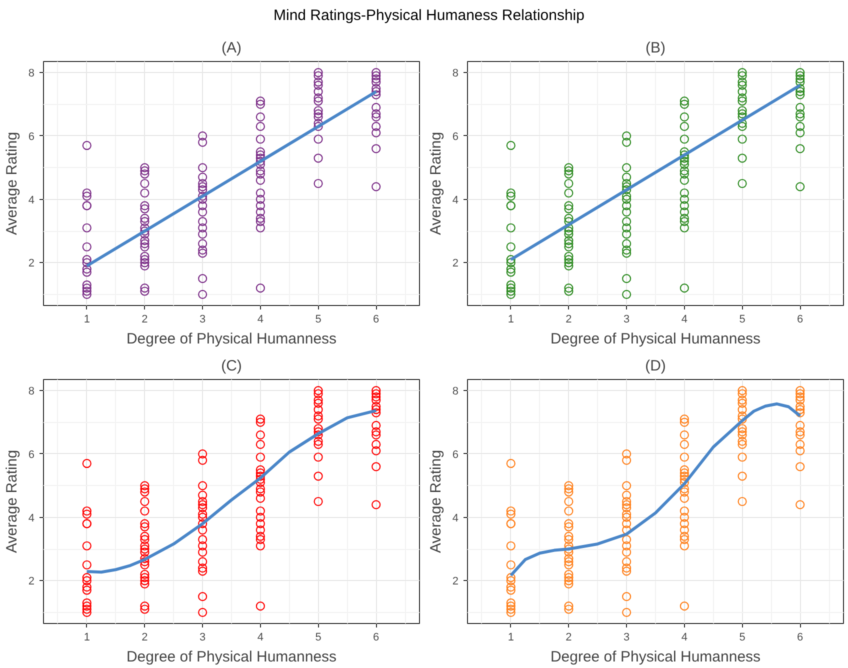 This screenshot has height=668, width=848. Describe the element at coordinates (429, 16) in the screenshot. I see `text: Mind Ratings-Physical Humaness Relationship` at that location.